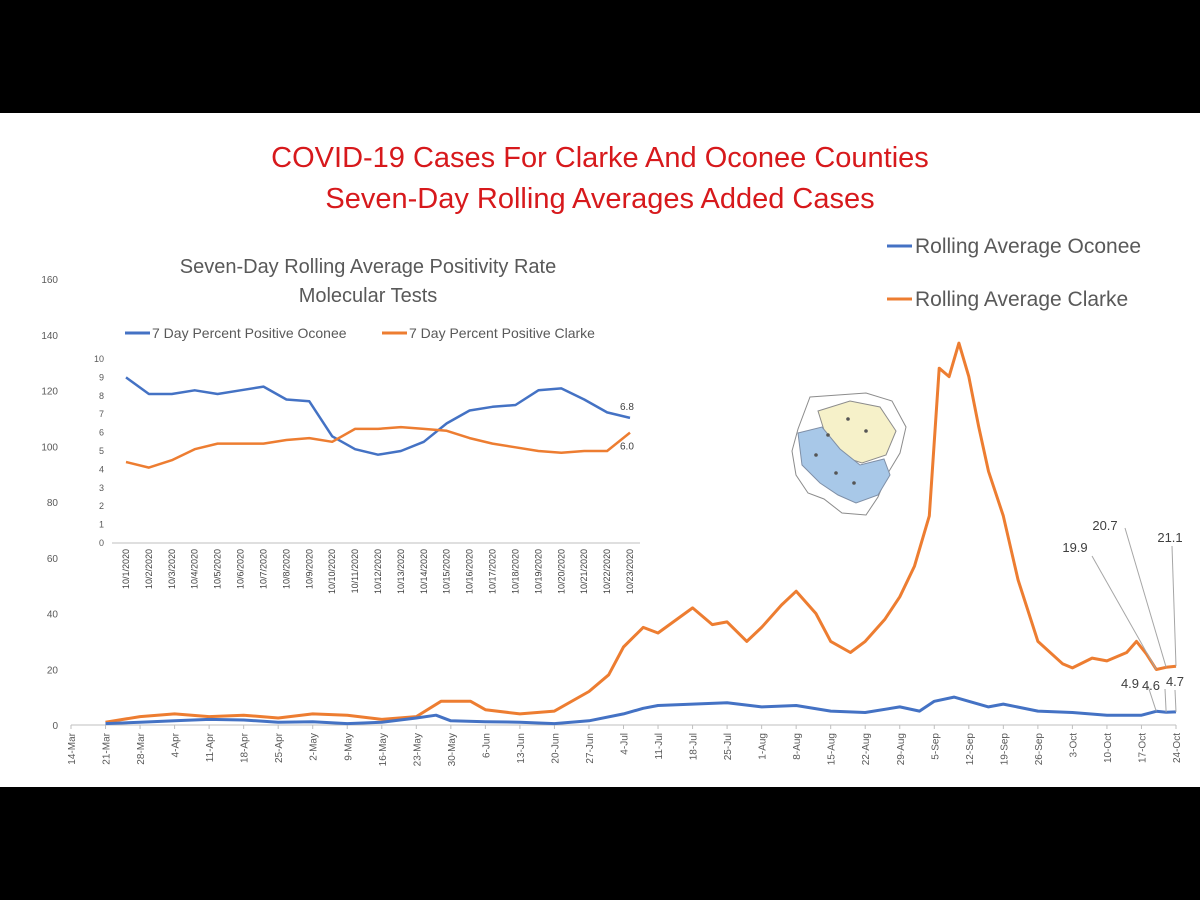 Image resolution: width=1200 pixels, height=900 pixels. I want to click on x-tick-label: 23-May, so click(417, 749).